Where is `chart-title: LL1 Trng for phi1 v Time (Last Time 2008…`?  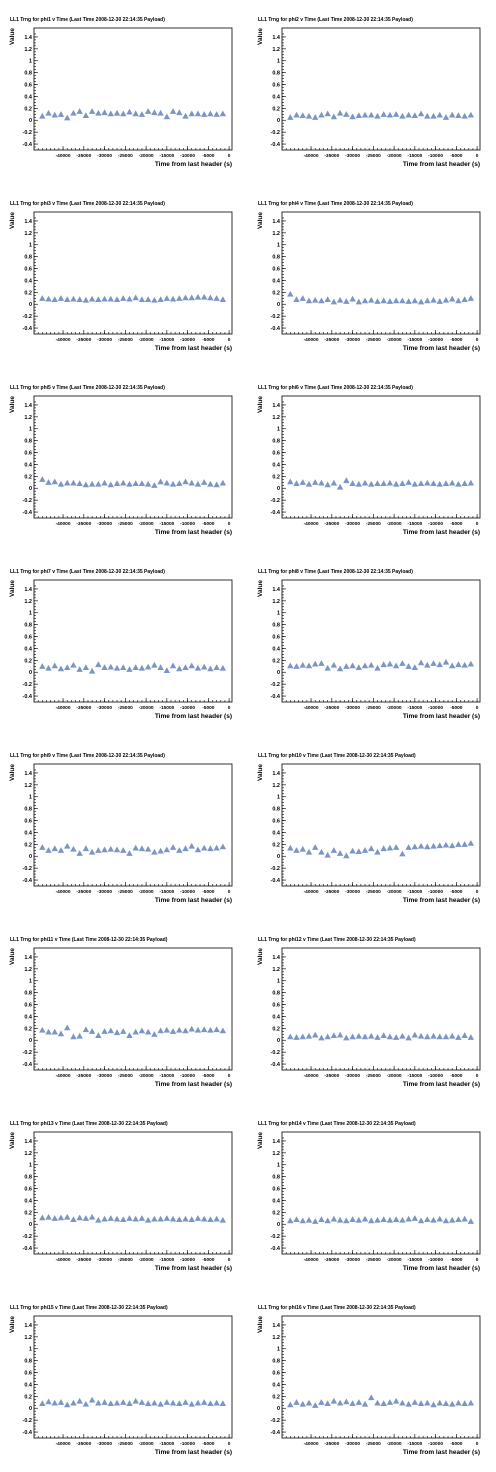
chart-title: LL1 Trng for phi1 v Time (Last Time 2008… is located at coordinates (87, 20).